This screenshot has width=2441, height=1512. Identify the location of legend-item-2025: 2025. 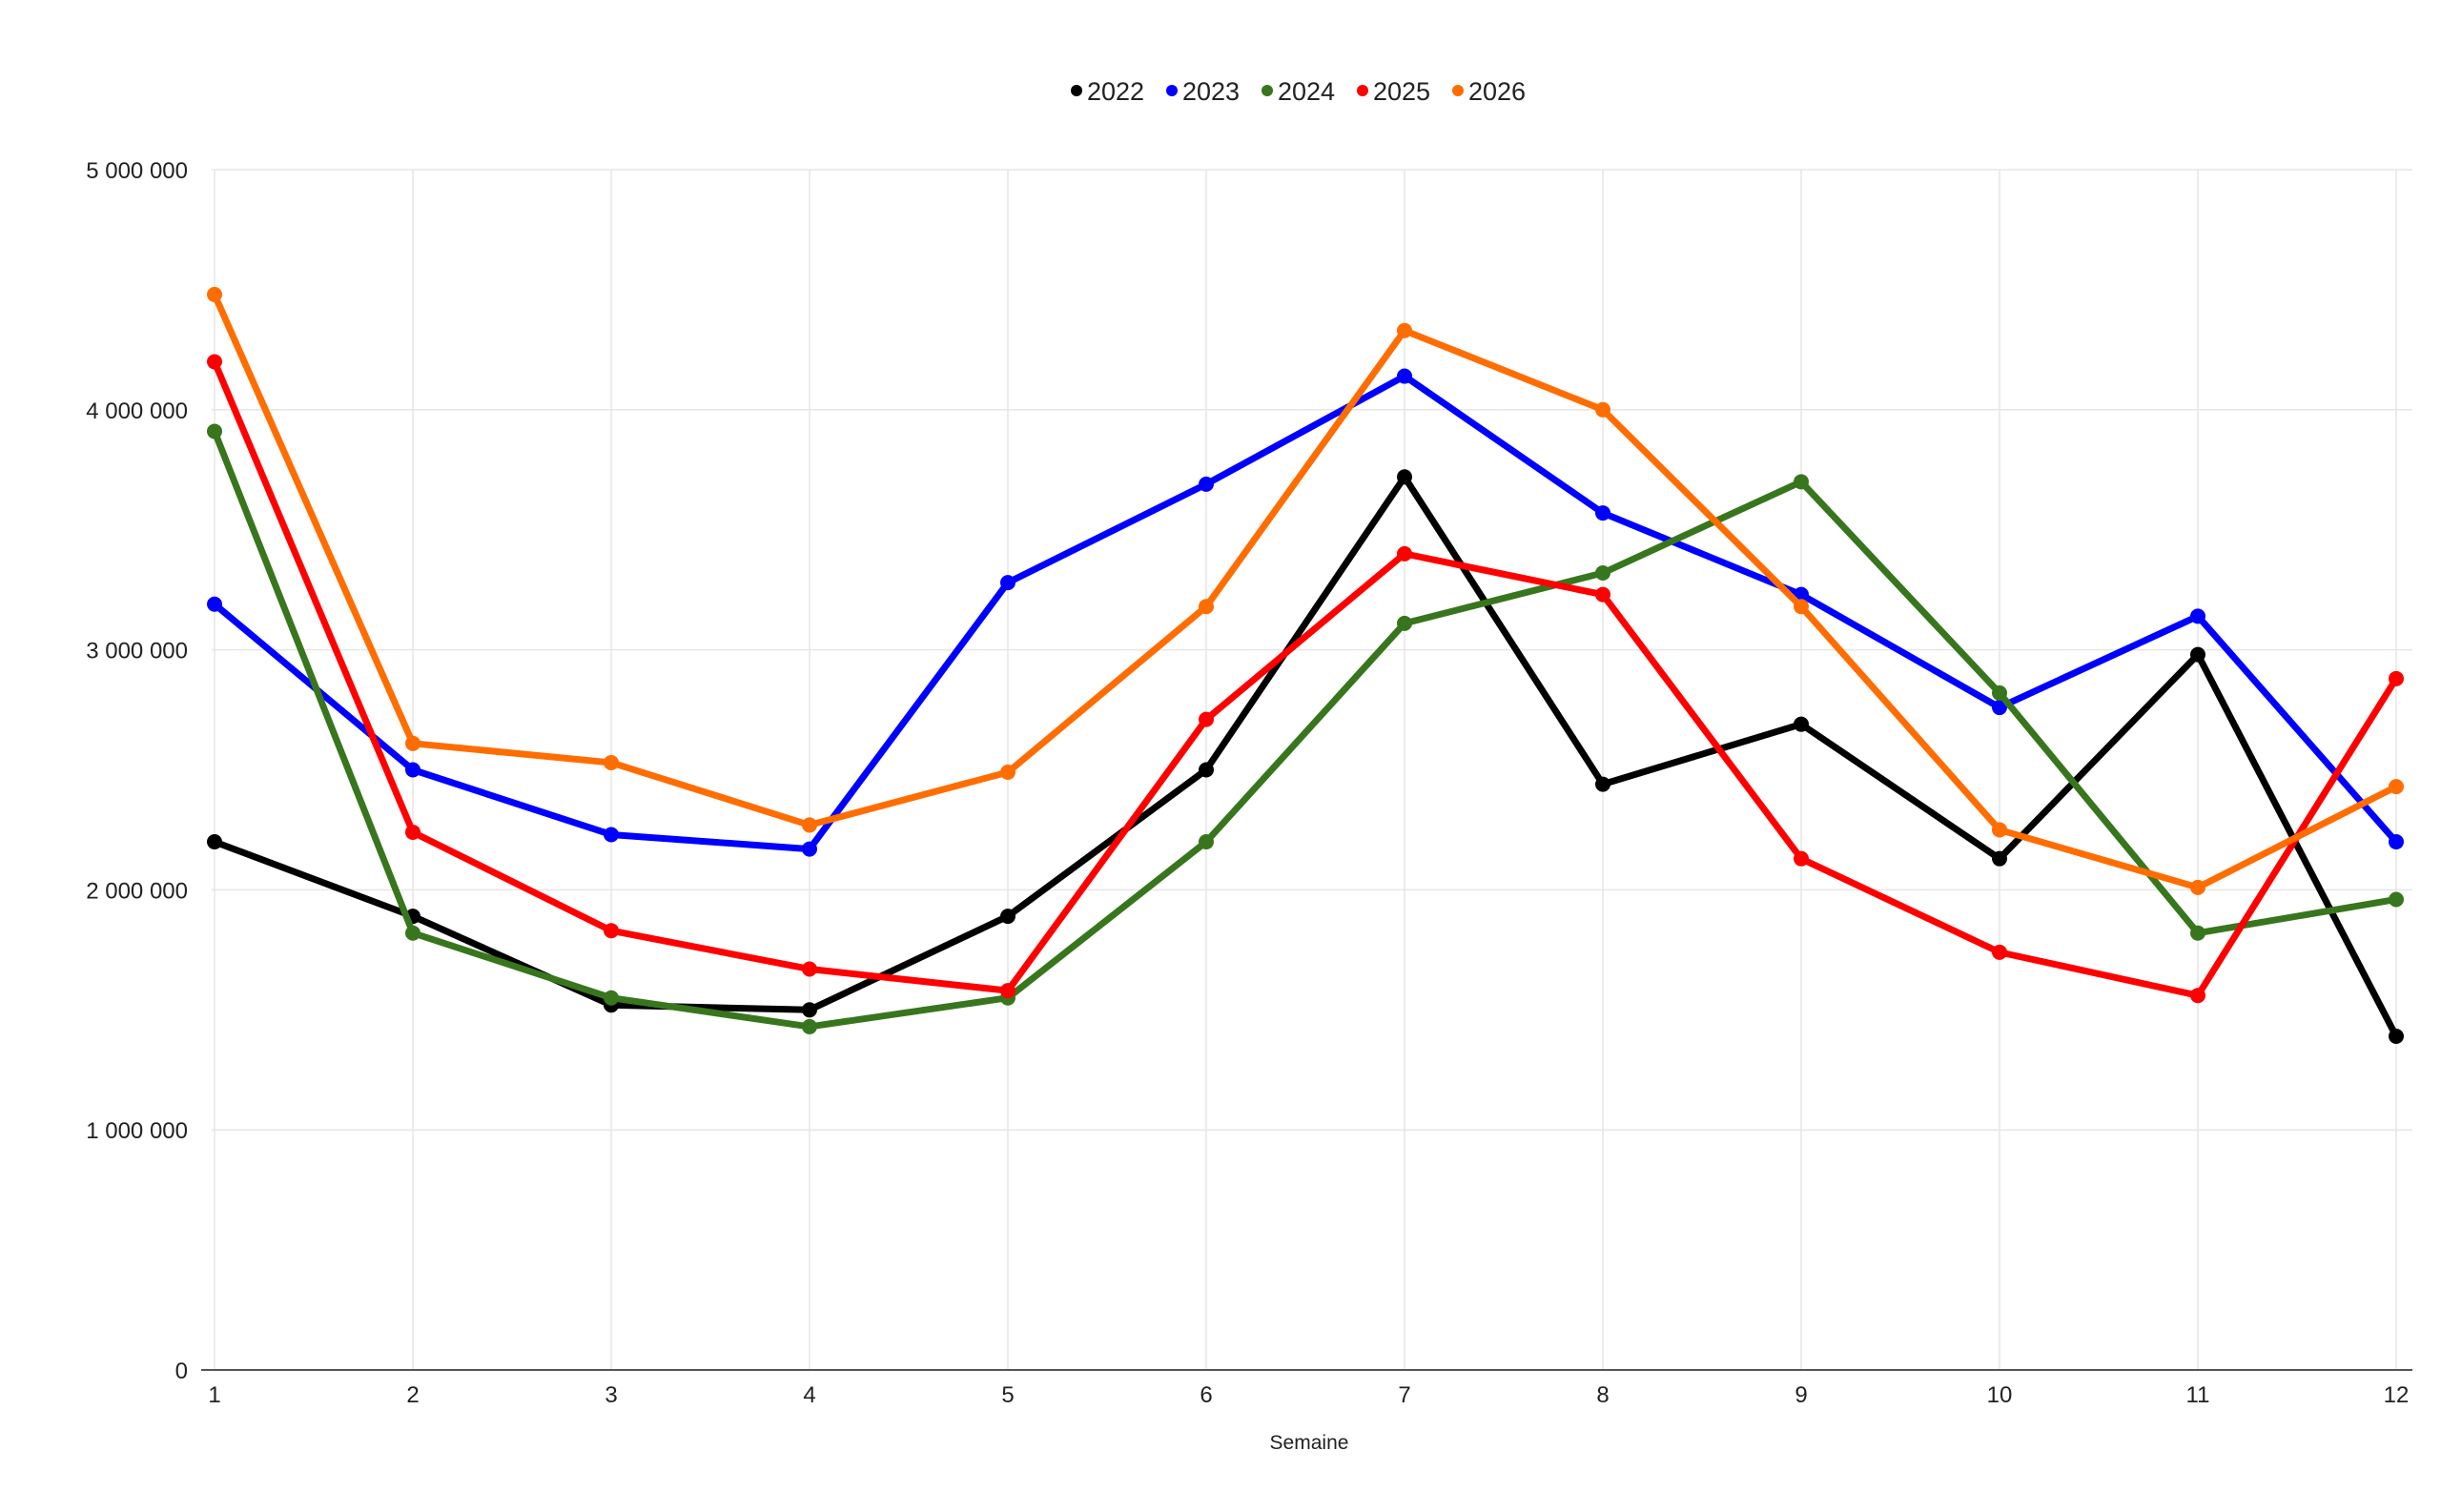
(1393, 91).